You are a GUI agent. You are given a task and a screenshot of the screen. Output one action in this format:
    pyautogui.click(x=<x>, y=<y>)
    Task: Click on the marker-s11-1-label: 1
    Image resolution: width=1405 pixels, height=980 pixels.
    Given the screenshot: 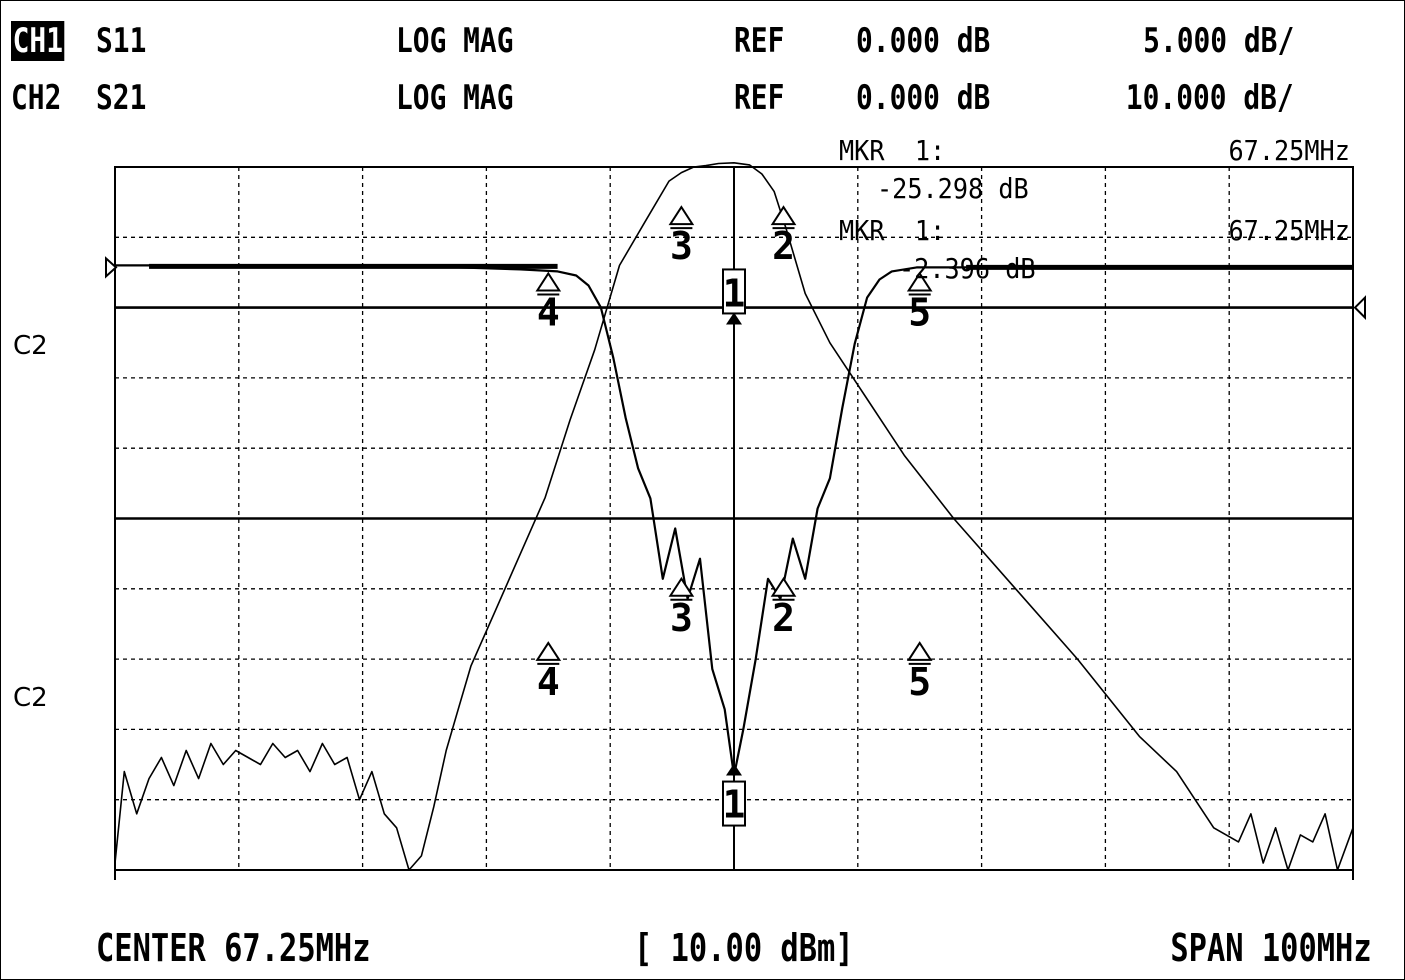 What is the action you would take?
    pyautogui.click(x=734, y=805)
    